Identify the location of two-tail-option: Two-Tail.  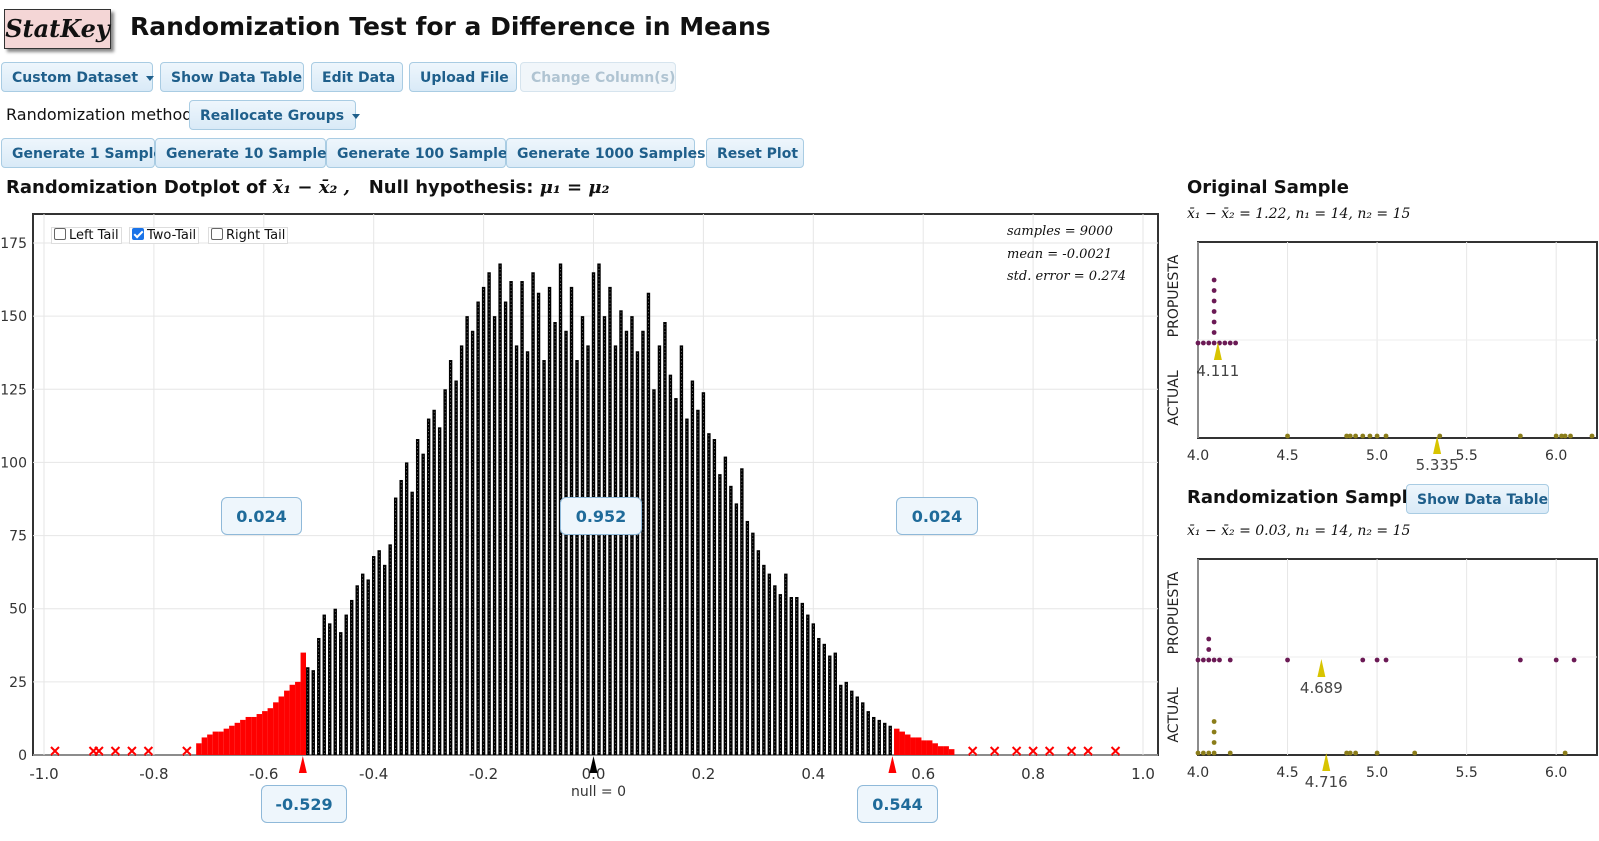
(164, 235).